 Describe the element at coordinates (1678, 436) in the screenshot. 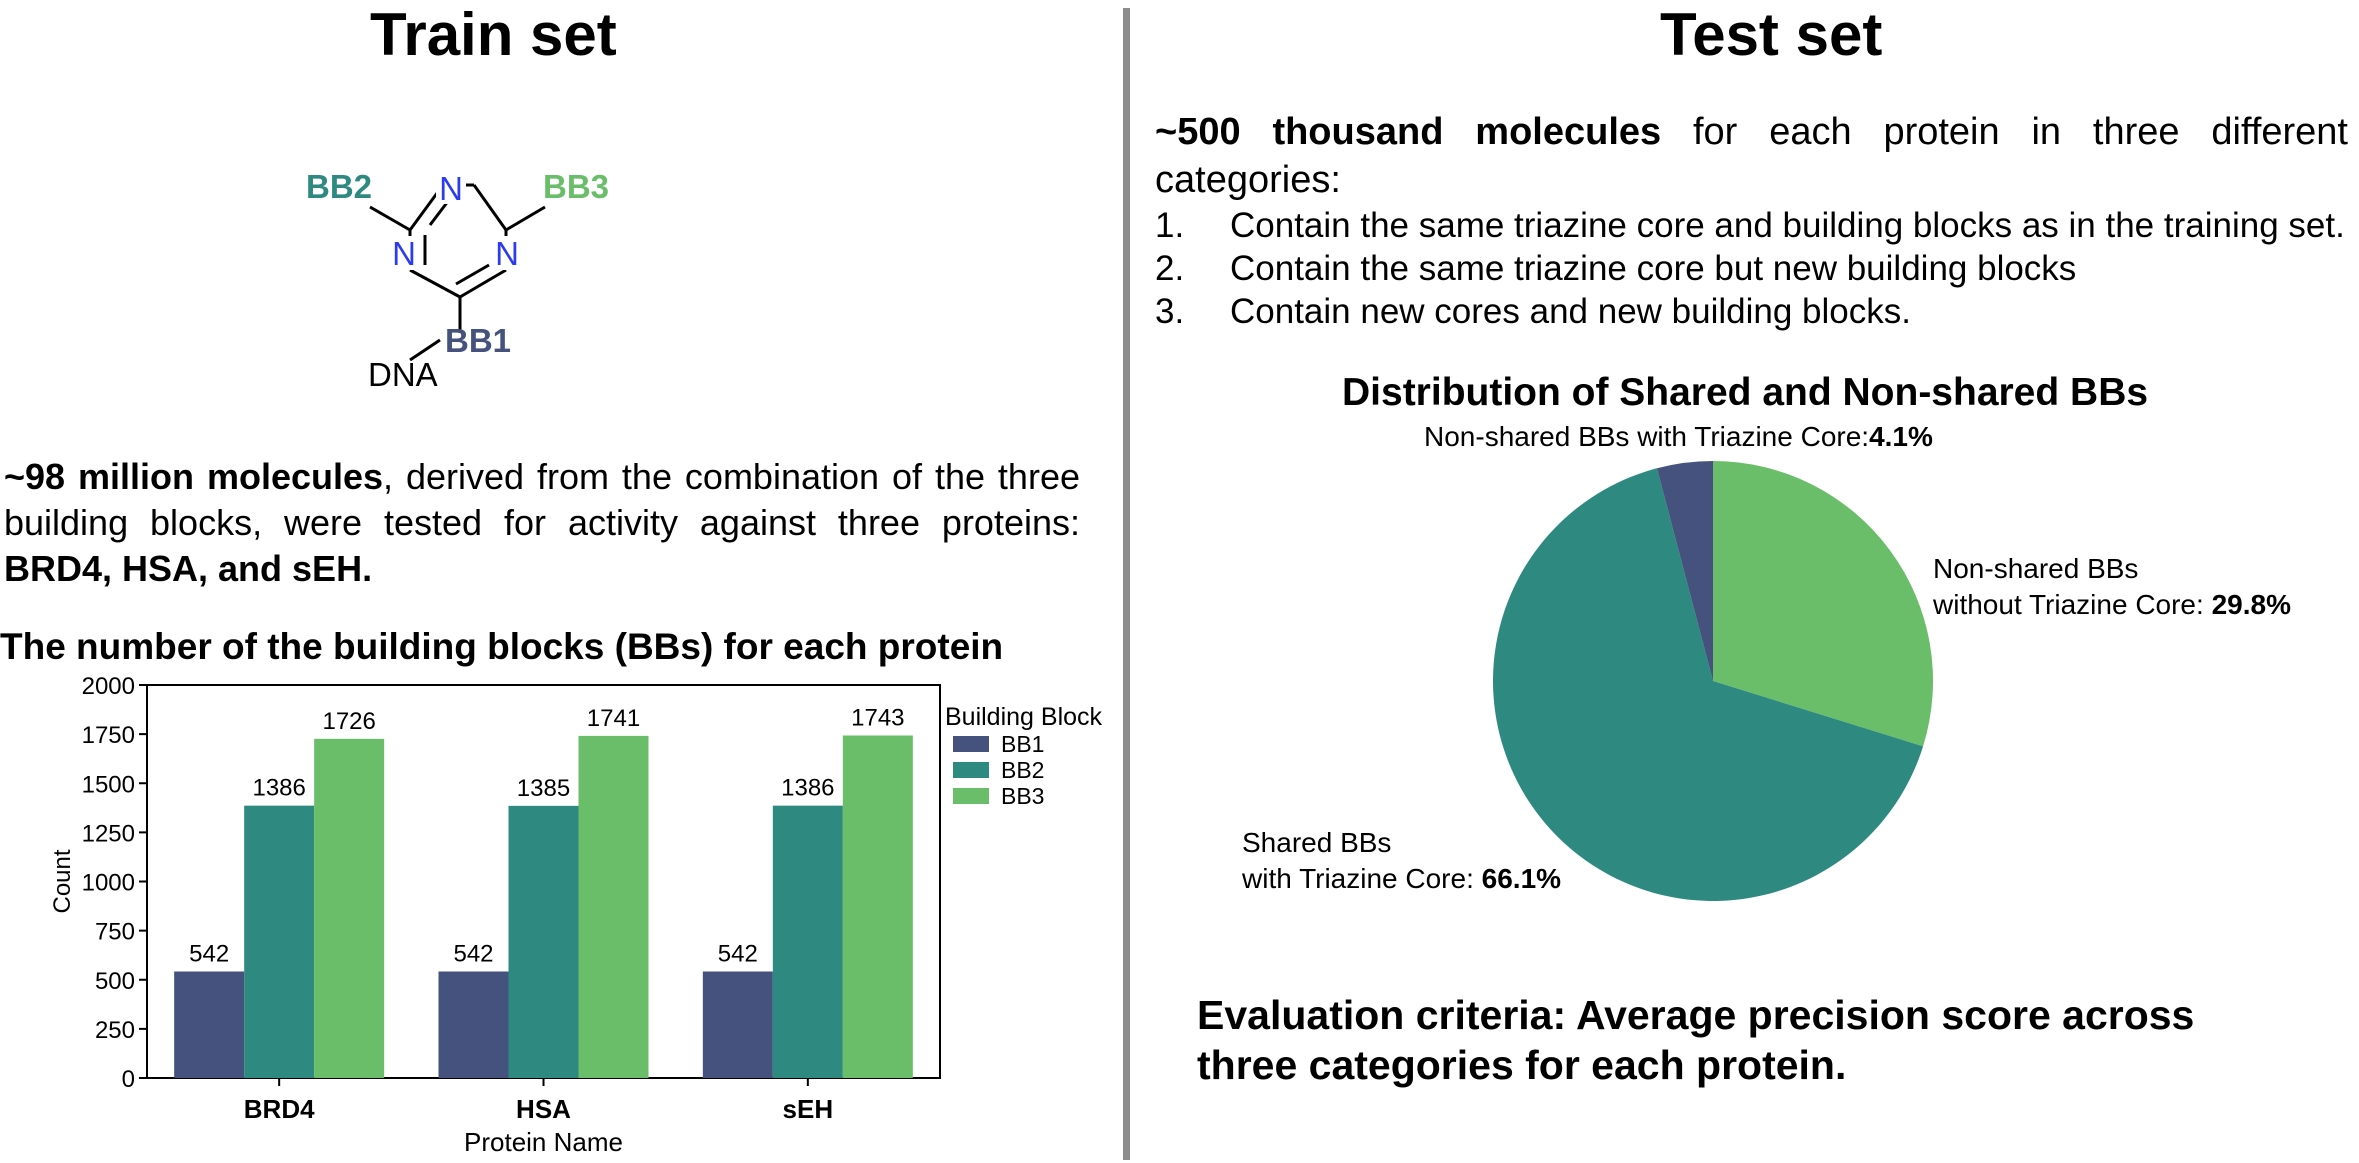

I see `pie-label-nonshared-with-core: Non-shared BBs with Triazine Core:4.1%` at that location.